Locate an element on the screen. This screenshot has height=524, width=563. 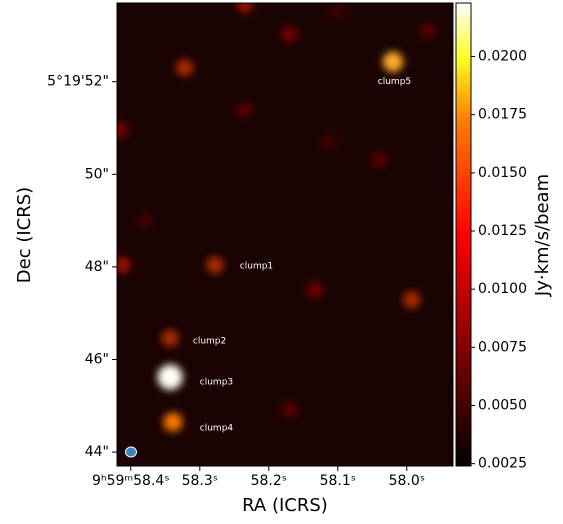
beam is located at coordinates (131, 452).